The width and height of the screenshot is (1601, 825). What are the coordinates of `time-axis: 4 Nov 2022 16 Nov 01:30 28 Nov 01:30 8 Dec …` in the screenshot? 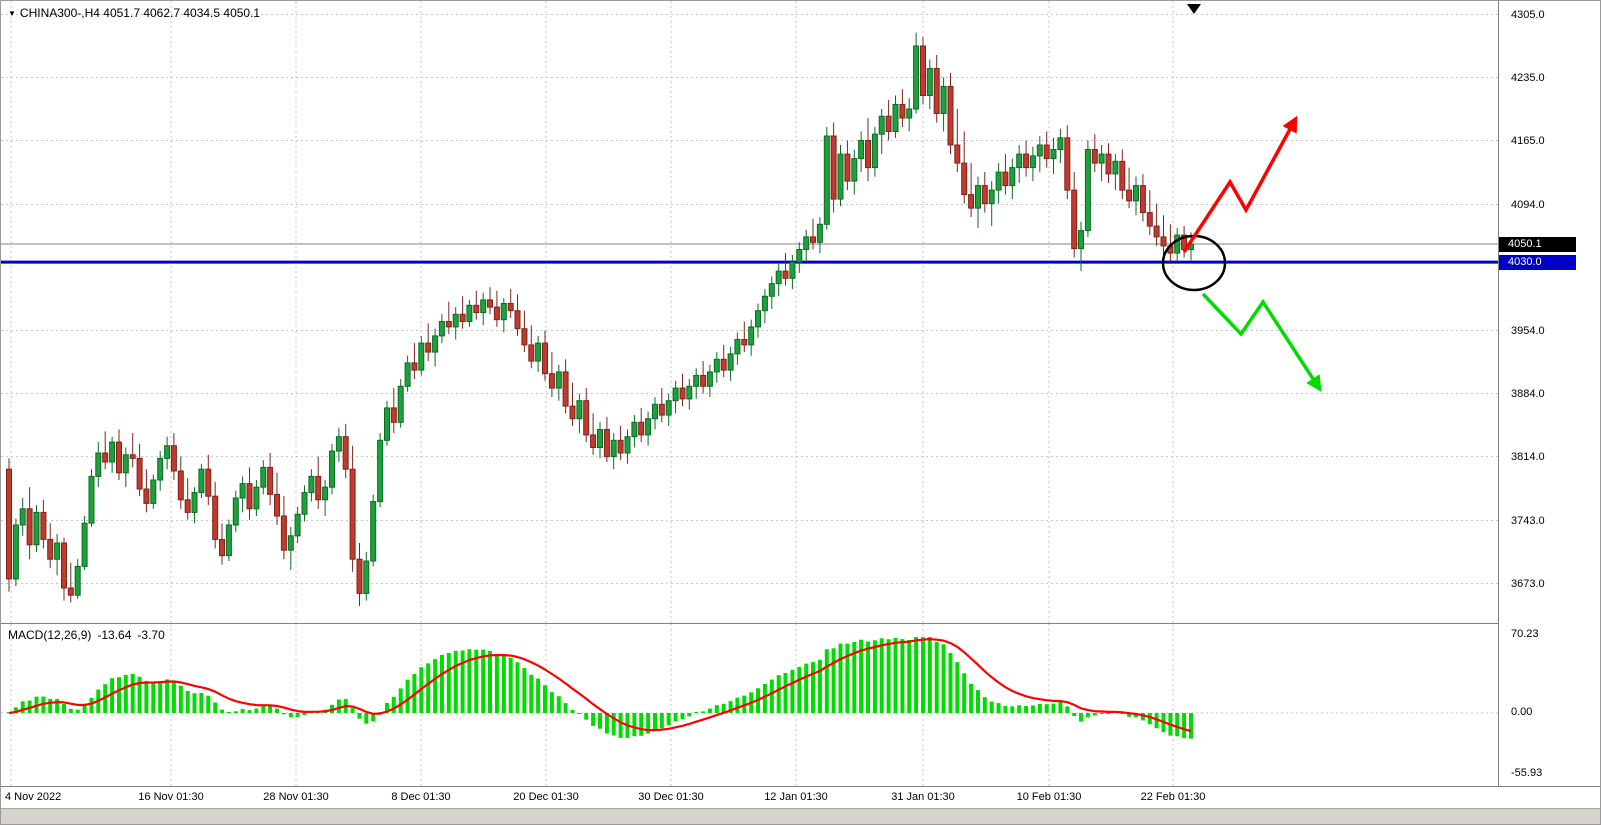 It's located at (800, 797).